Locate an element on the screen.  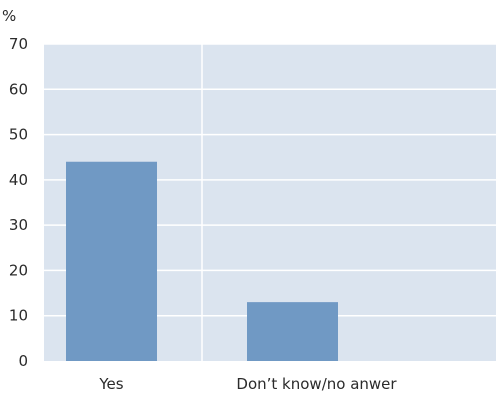
x-category-label-1: Don’t know/no anwer is located at coordinates (316, 384).